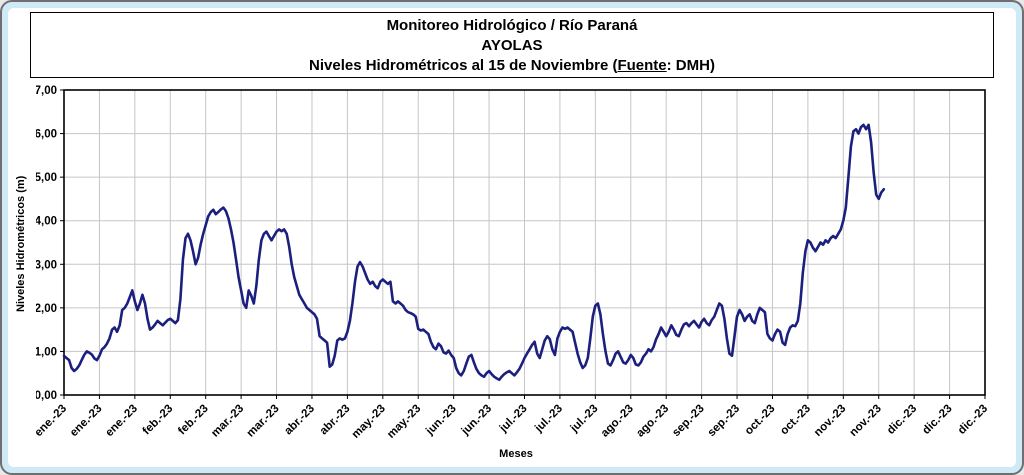 The height and width of the screenshot is (475, 1024). What do you see at coordinates (642, 65) in the screenshot?
I see `title-line-3-fuente: Fuente` at bounding box center [642, 65].